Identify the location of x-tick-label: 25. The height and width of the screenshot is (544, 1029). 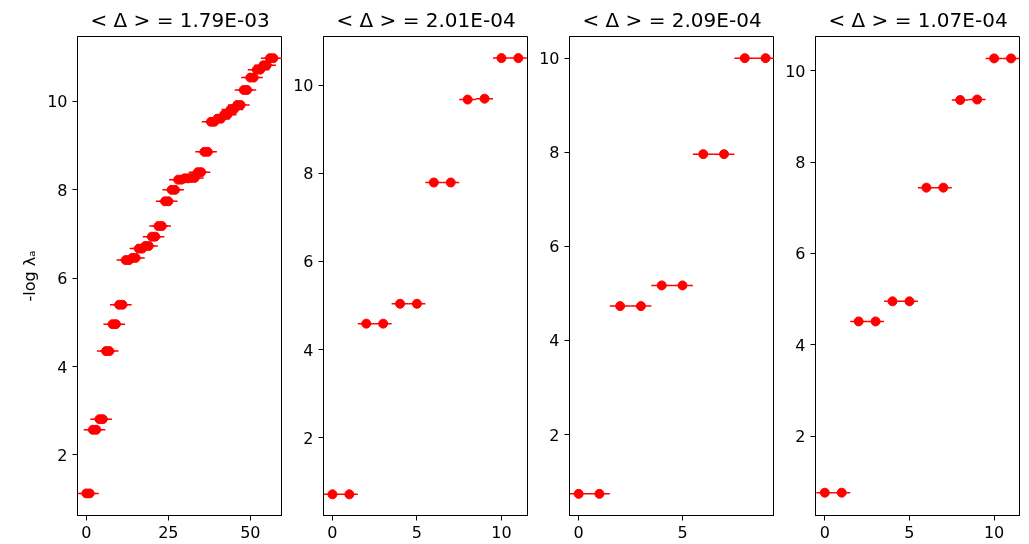
(168, 532).